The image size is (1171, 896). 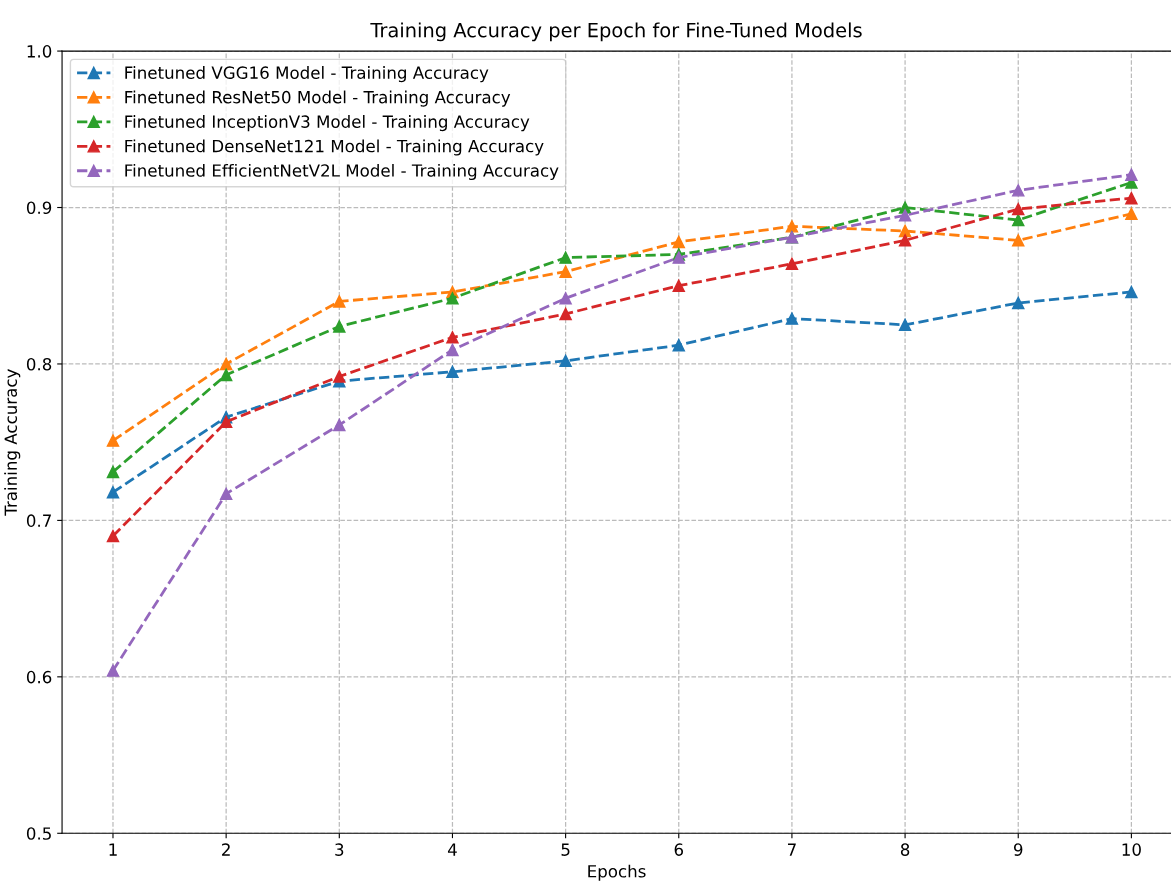 I want to click on x-tick-label: 1, so click(x=113, y=849).